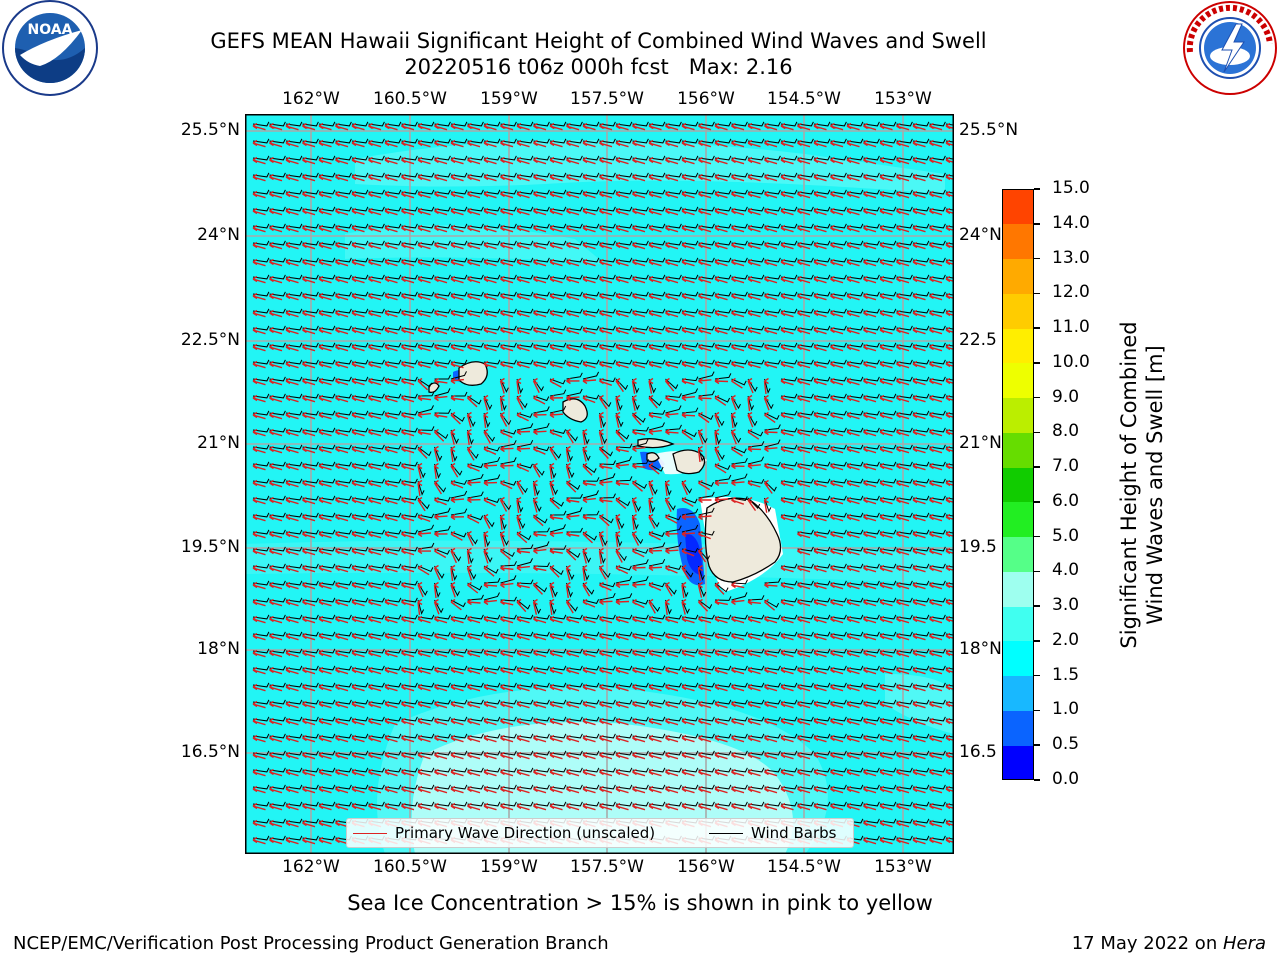 Image resolution: width=1280 pixels, height=960 pixels. I want to click on lat-label-right: 18°N, so click(980, 649).